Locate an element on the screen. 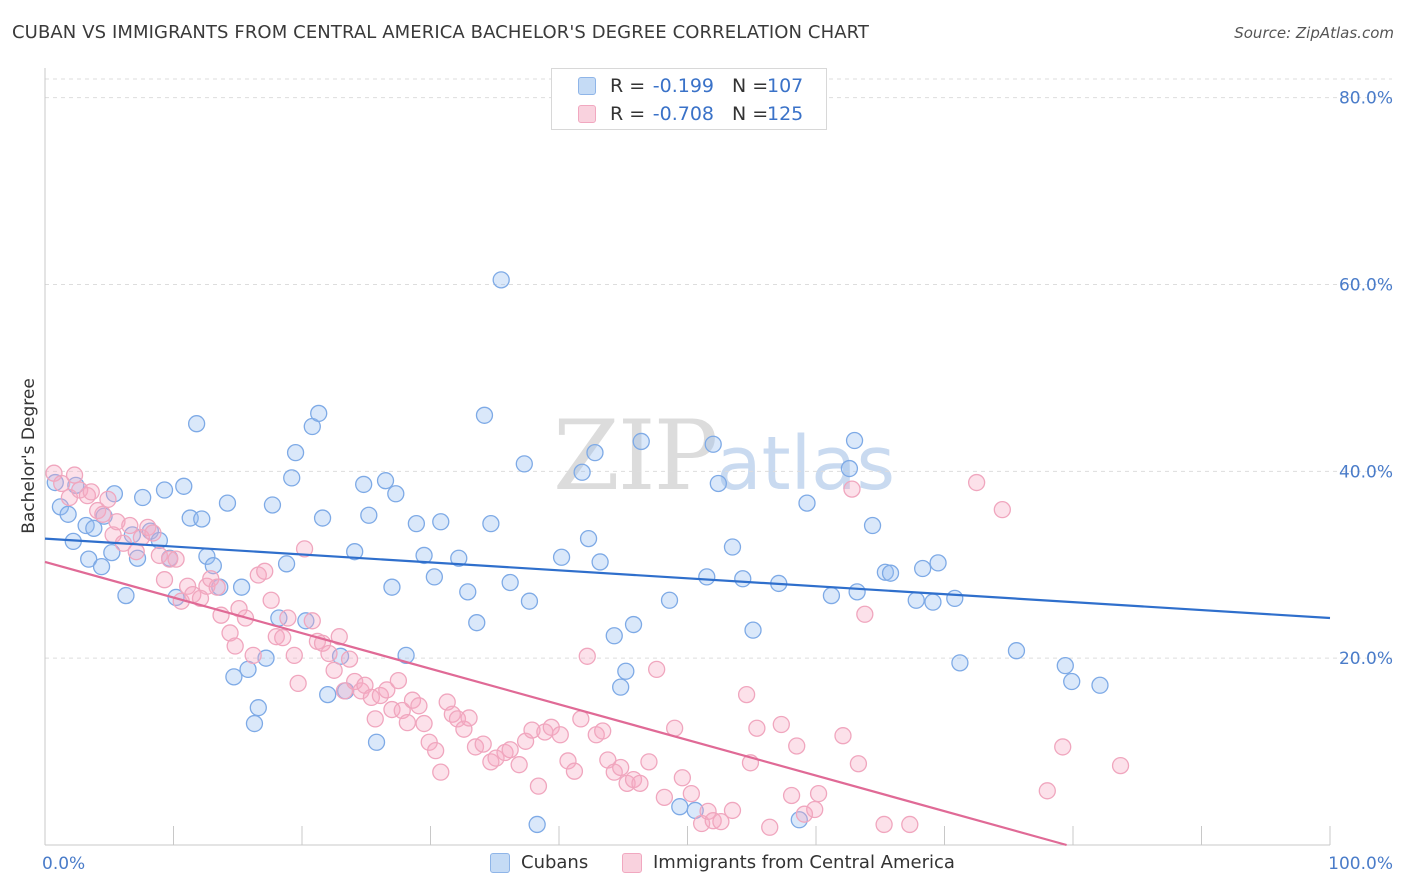 This screenshot has width=1406, height=892. y-tick-label: 40.0% is located at coordinates (1366, 472).